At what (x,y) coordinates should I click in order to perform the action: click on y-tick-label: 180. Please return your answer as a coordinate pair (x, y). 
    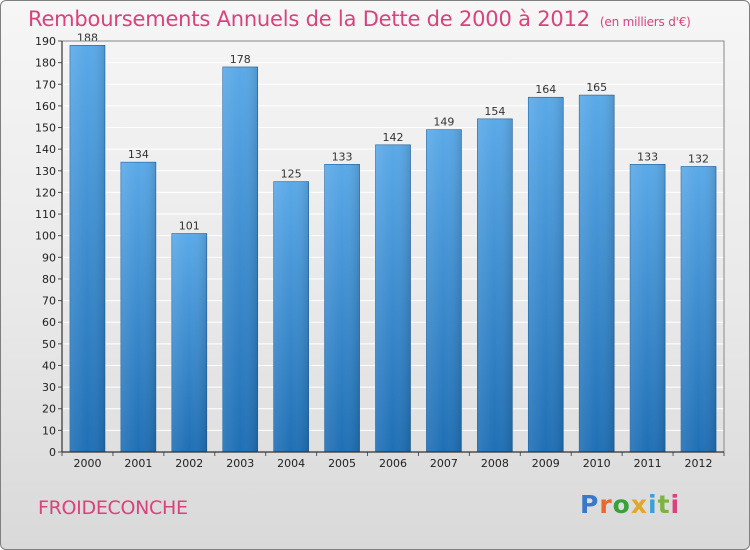
    Looking at the image, I should click on (45, 63).